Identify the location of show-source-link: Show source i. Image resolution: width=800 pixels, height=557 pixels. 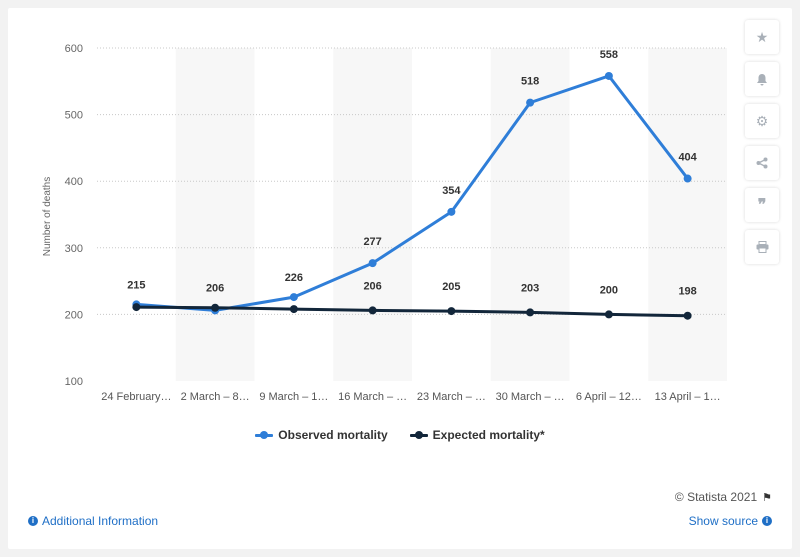
(730, 521).